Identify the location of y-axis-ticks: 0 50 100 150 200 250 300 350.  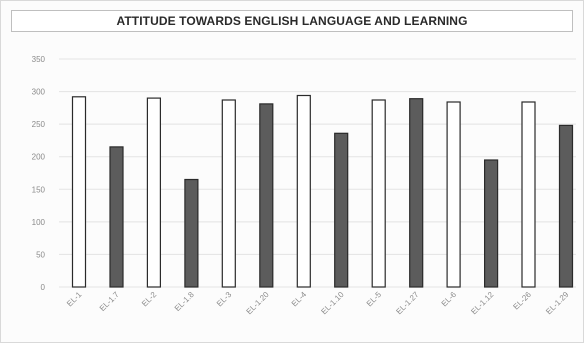
(39, 173).